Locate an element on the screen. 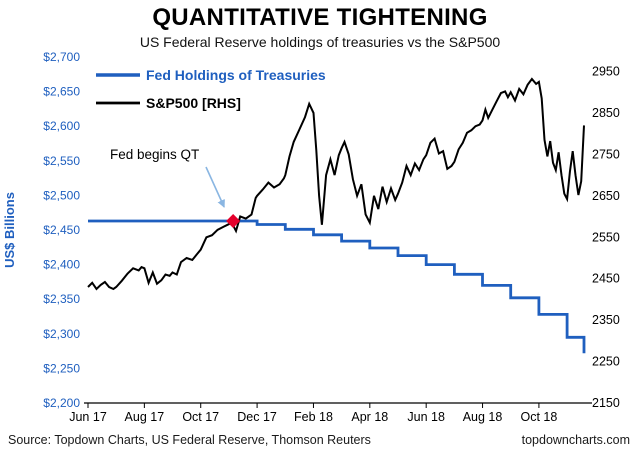  annotation-fed-begins-qt: Fed begins QT is located at coordinates (154, 154).